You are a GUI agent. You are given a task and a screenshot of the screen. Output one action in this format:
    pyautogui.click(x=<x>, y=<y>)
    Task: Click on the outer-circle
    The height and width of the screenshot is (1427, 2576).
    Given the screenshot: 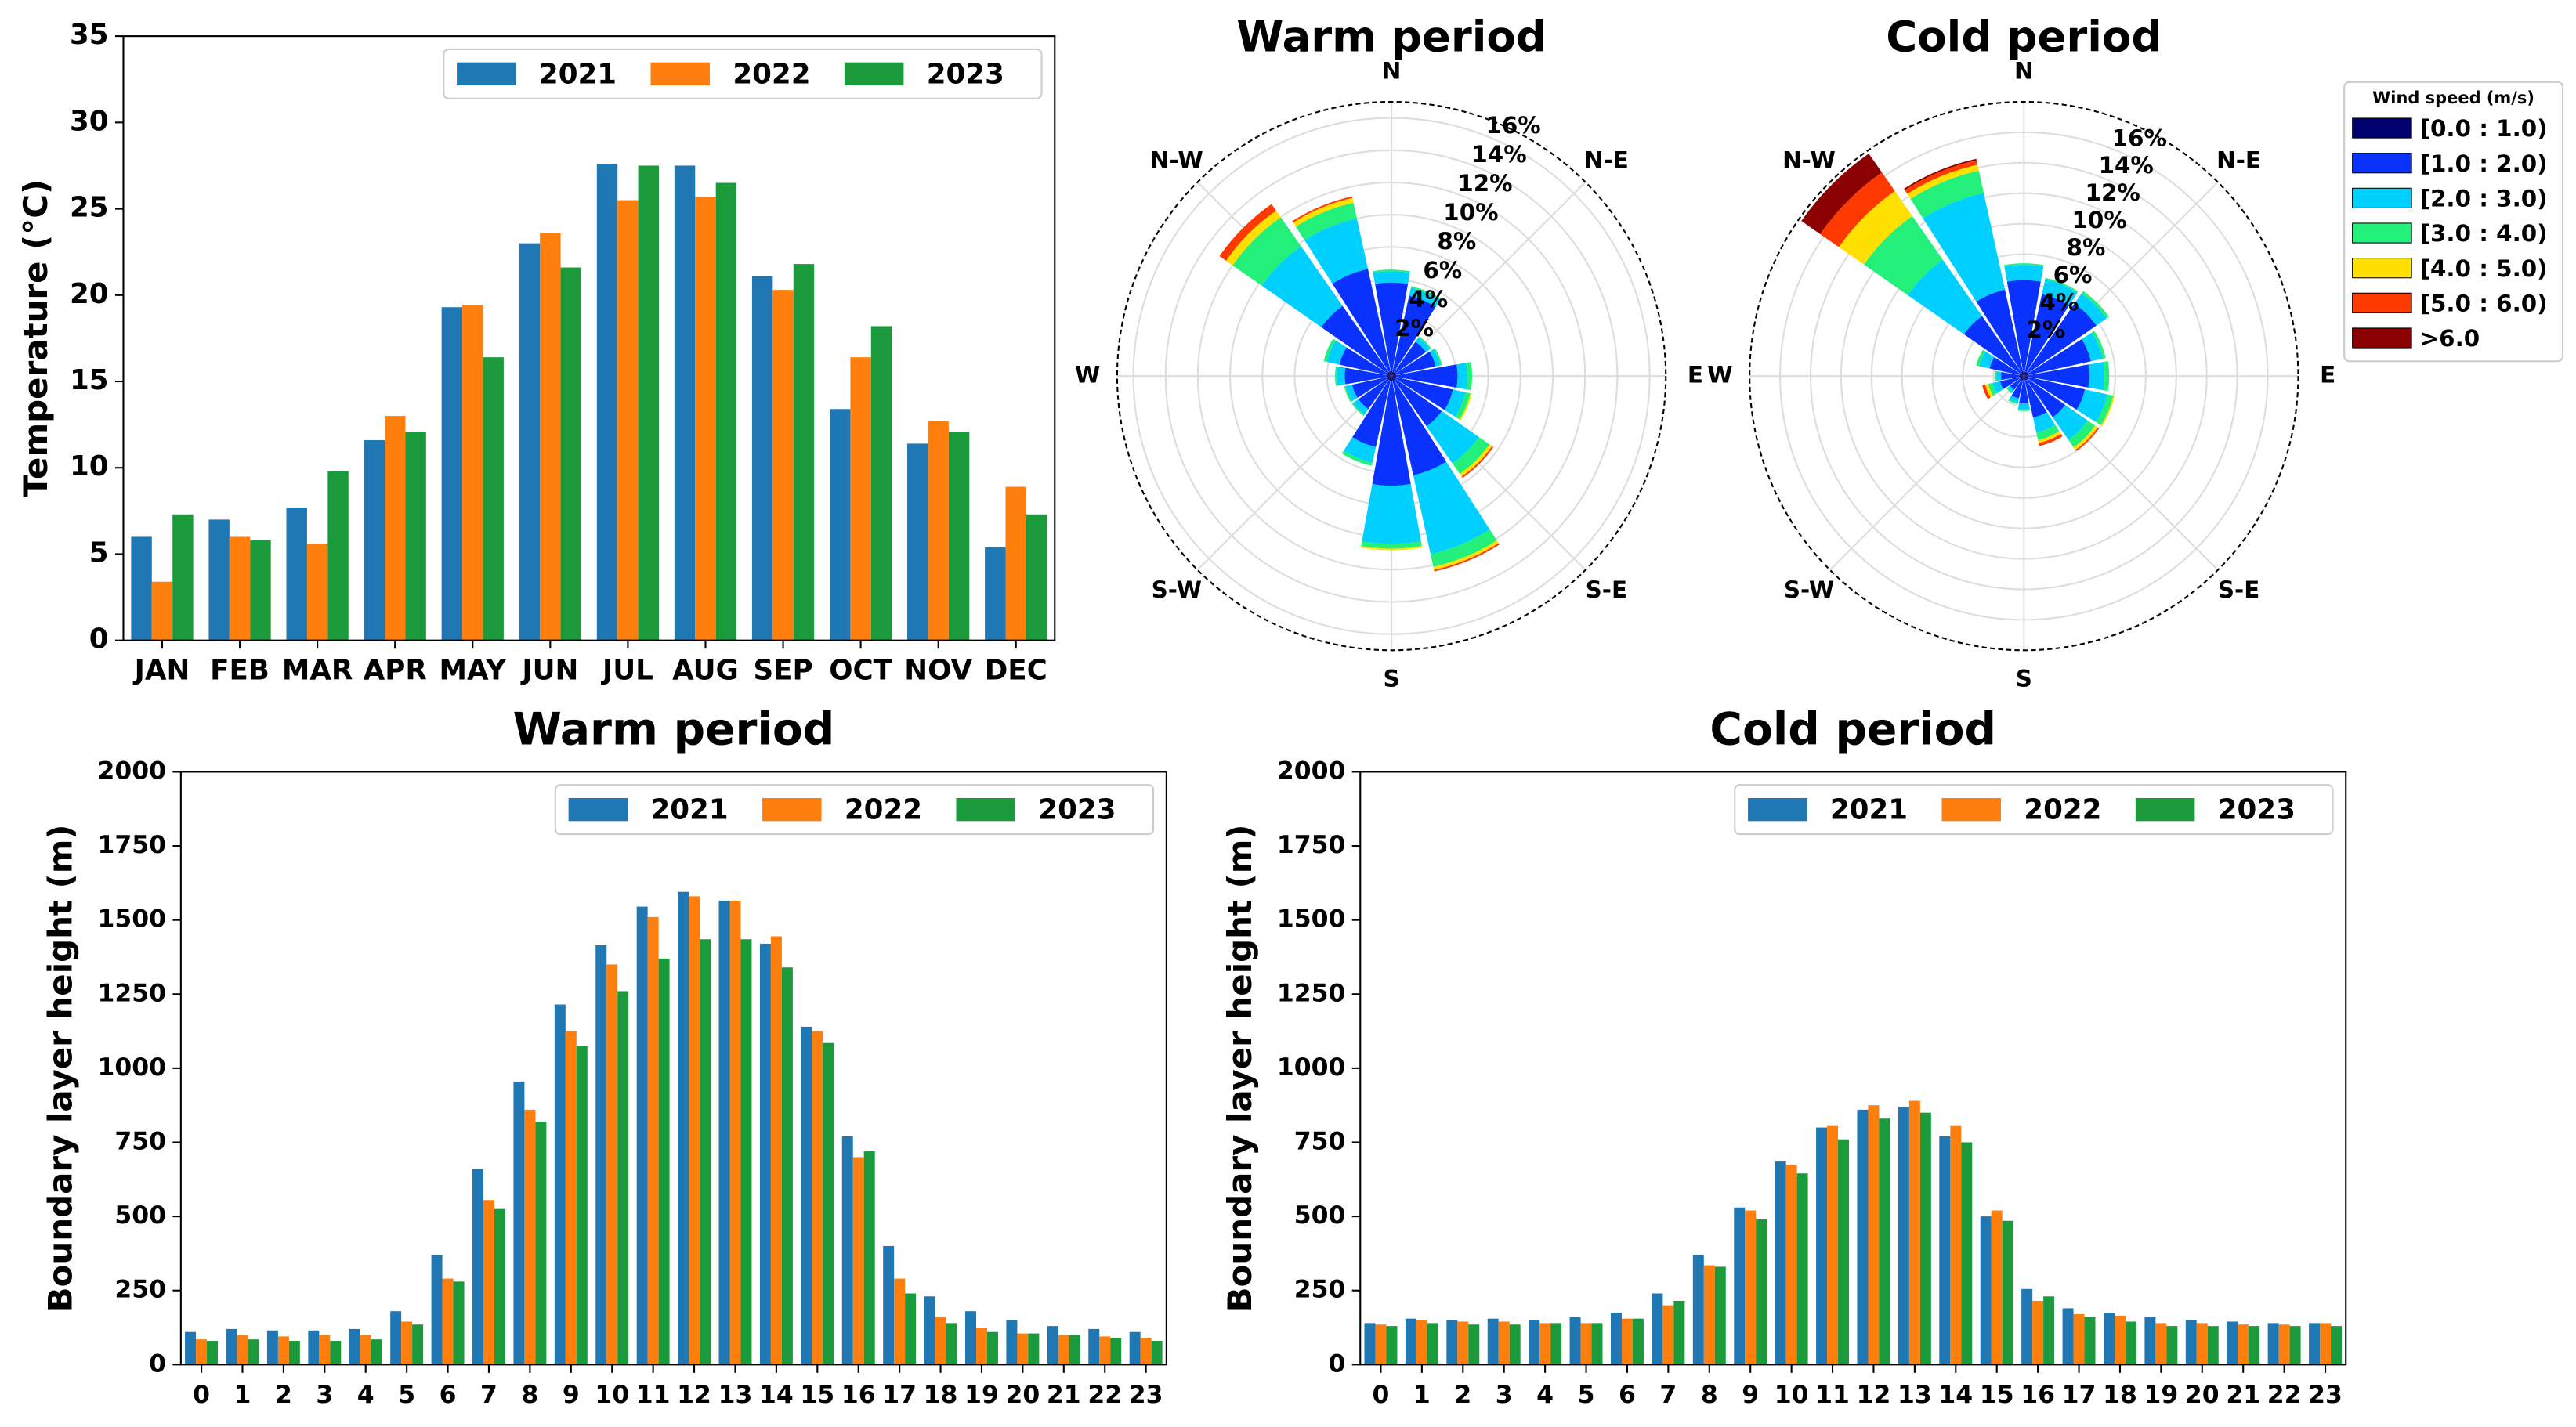 What is the action you would take?
    pyautogui.click(x=2024, y=376)
    